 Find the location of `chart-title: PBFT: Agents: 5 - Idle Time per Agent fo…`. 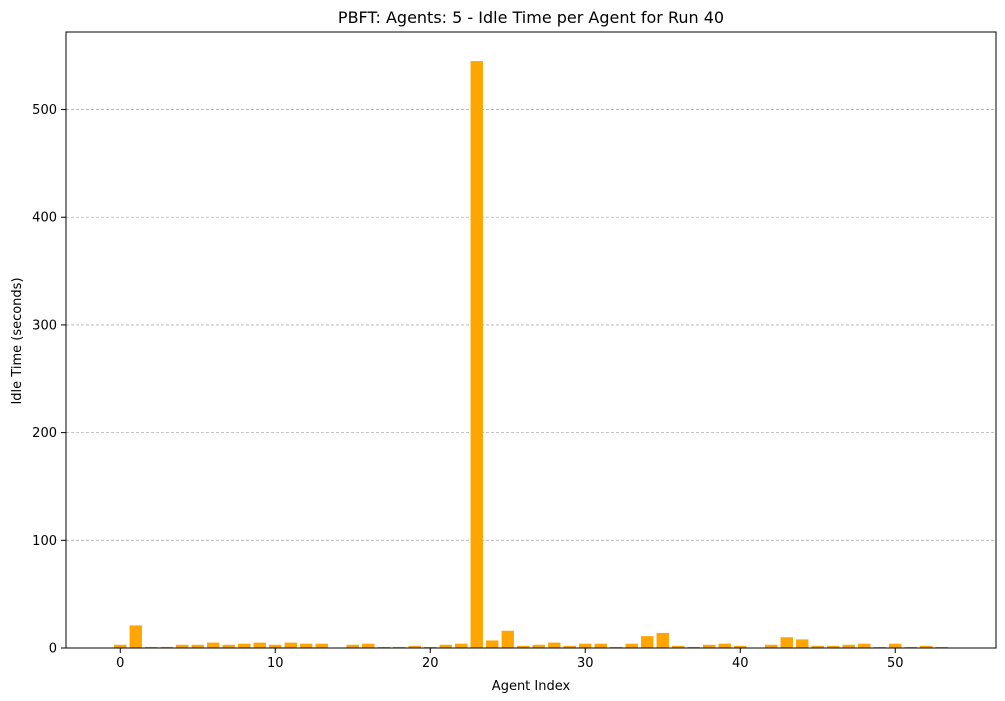

chart-title: PBFT: Agents: 5 - Idle Time per Agent fo… is located at coordinates (531, 17).